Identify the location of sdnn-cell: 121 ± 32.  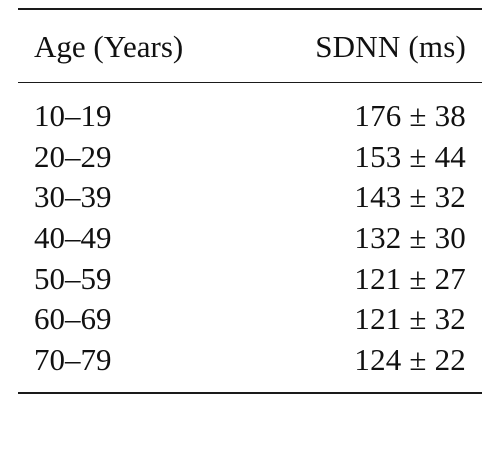
(410, 319).